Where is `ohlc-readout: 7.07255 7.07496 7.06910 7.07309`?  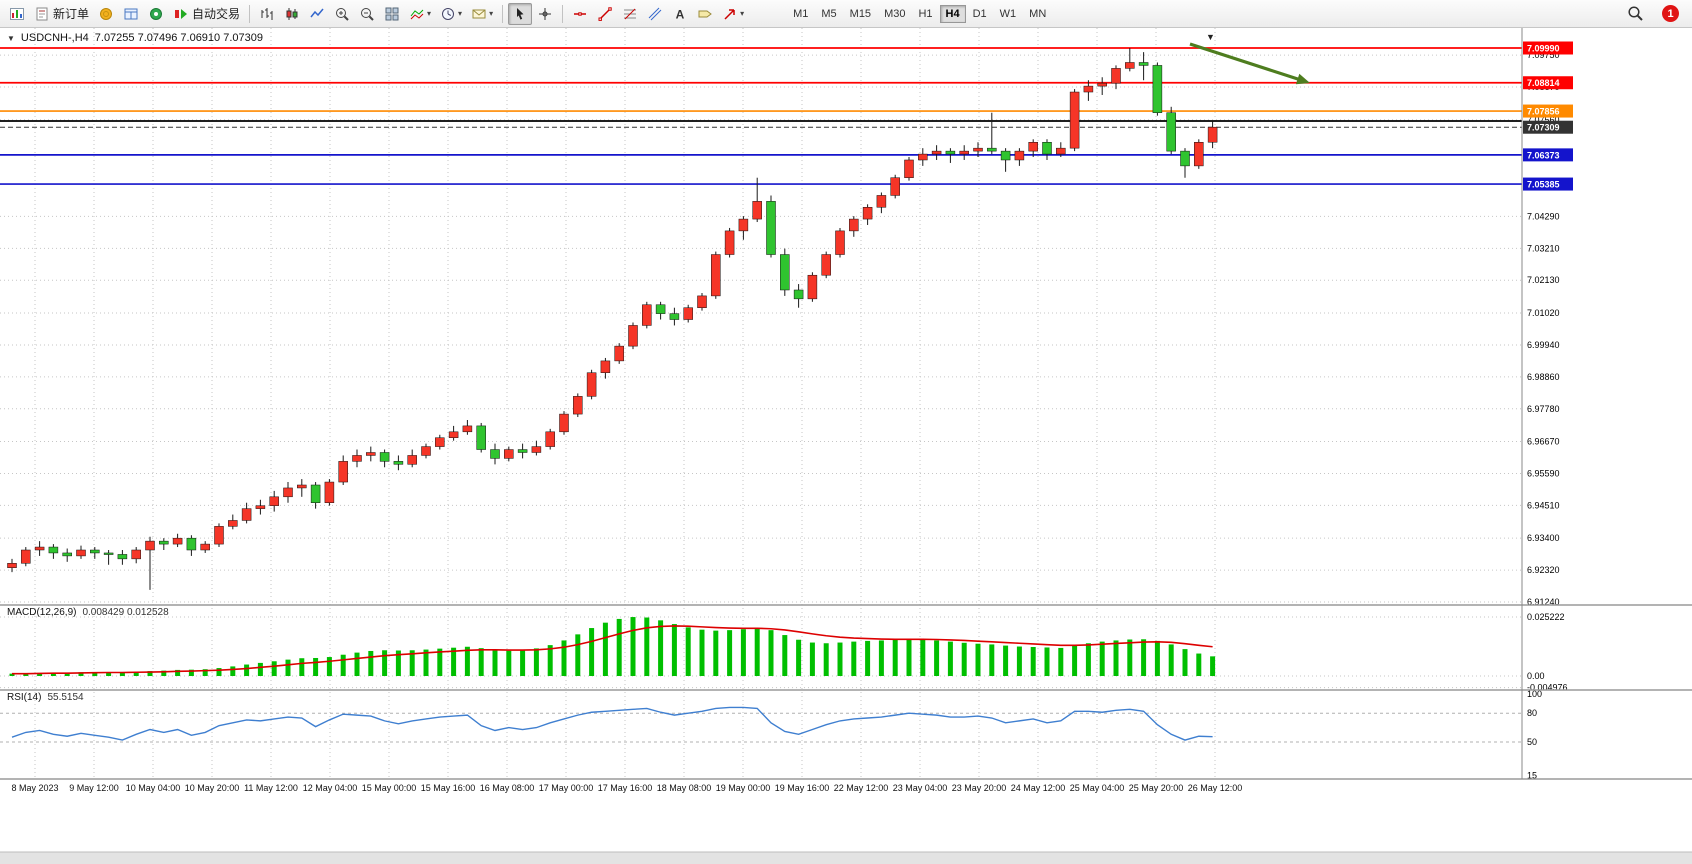 ohlc-readout: 7.07255 7.07496 7.06910 7.07309 is located at coordinates (178, 38).